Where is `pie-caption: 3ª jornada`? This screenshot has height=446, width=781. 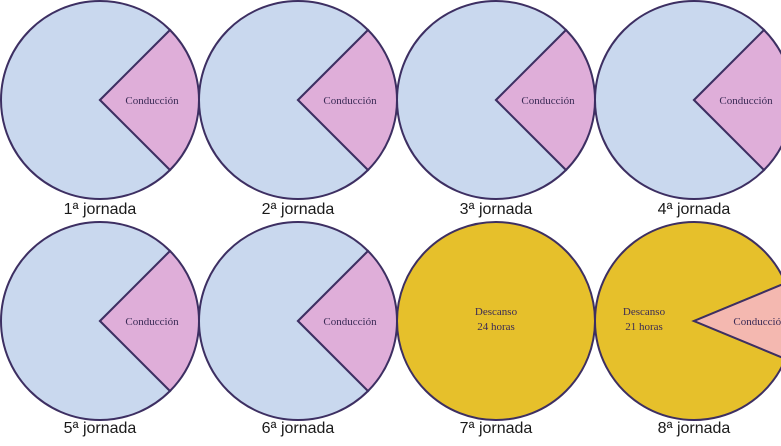 pie-caption: 3ª jornada is located at coordinates (496, 209).